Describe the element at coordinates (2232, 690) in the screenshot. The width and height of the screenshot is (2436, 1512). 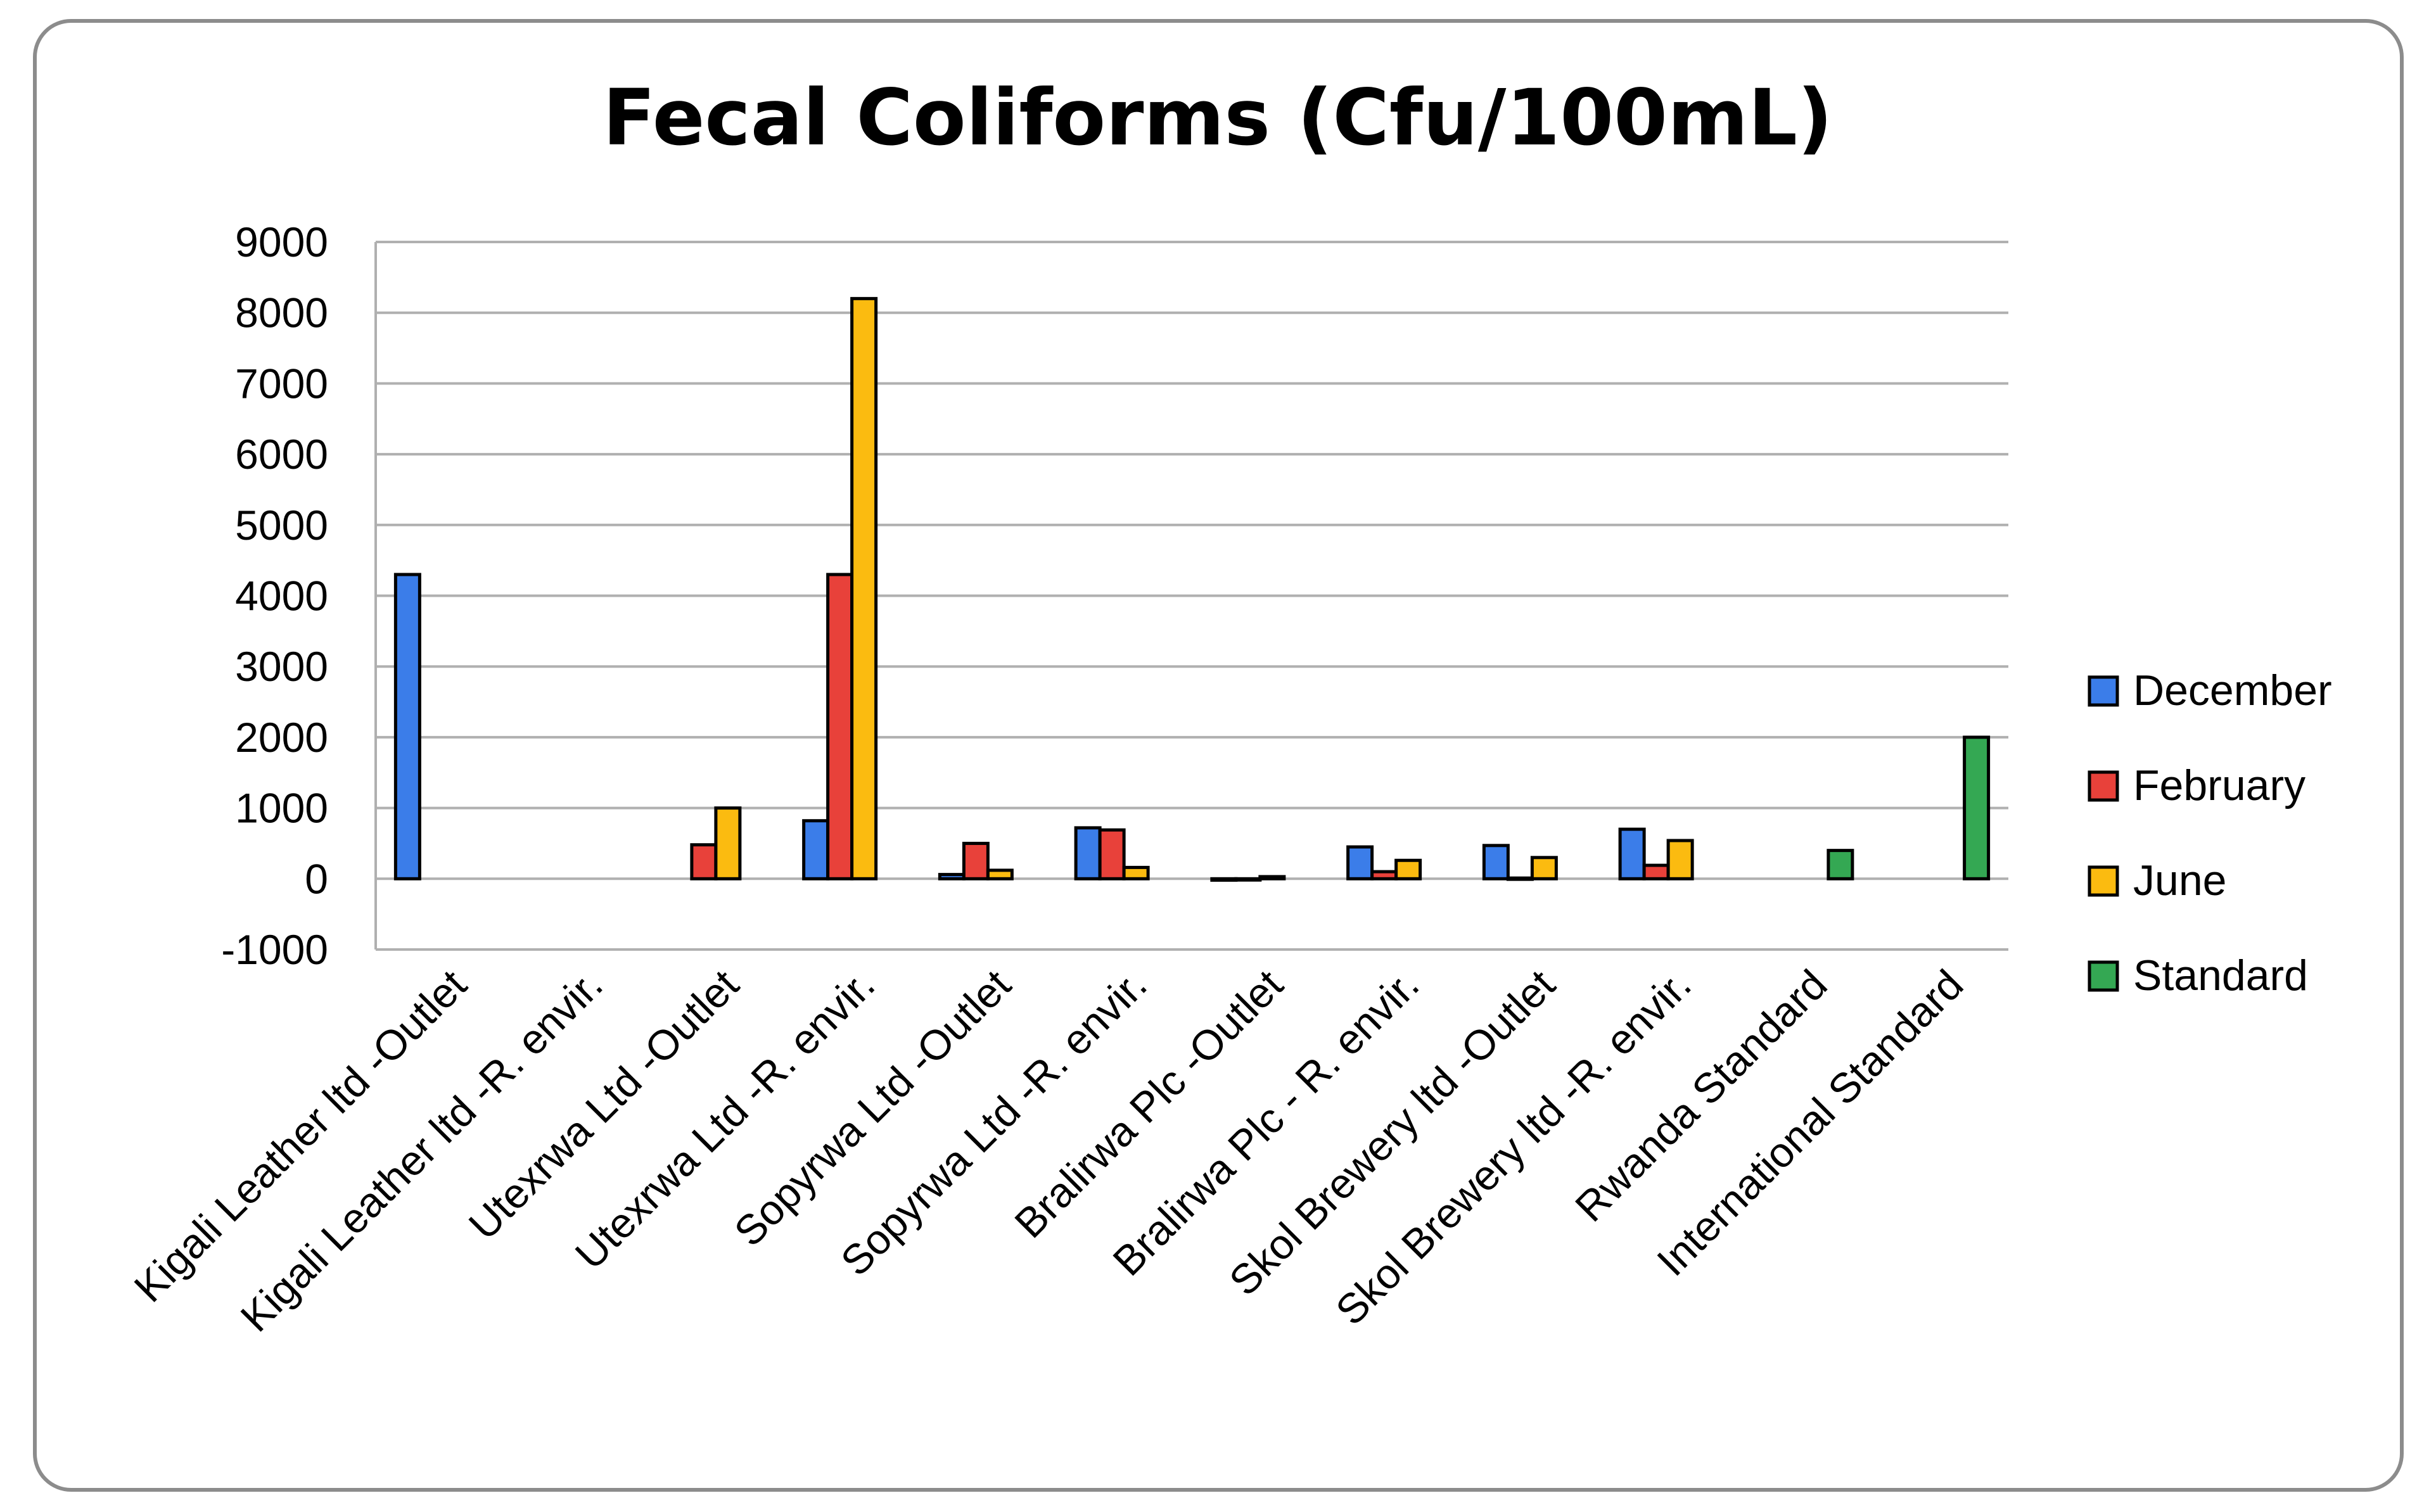
I see `legend-label-december: December` at that location.